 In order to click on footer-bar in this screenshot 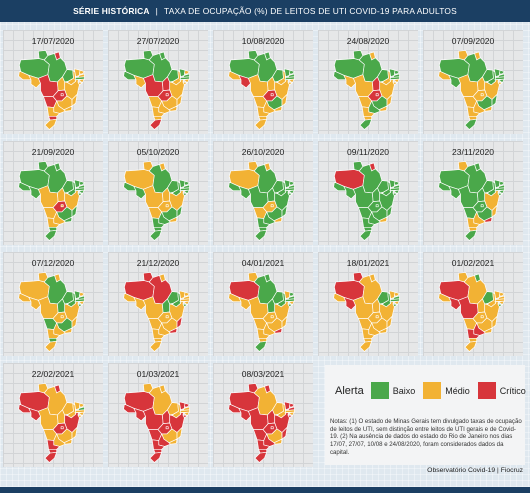, I will do `click(265, 490)`.